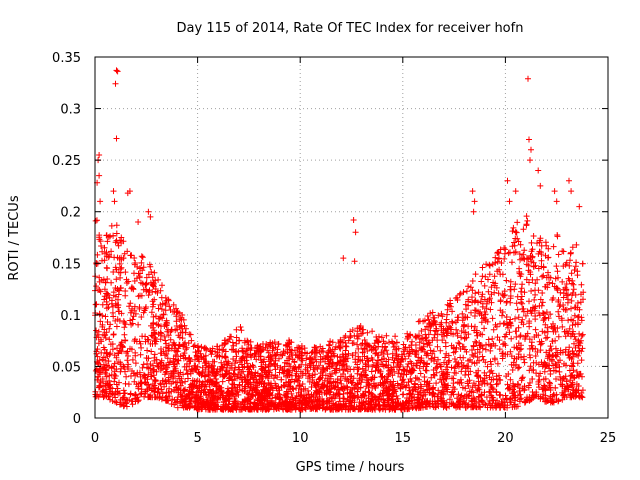  What do you see at coordinates (505, 438) in the screenshot?
I see `x-tick-label: 20` at bounding box center [505, 438].